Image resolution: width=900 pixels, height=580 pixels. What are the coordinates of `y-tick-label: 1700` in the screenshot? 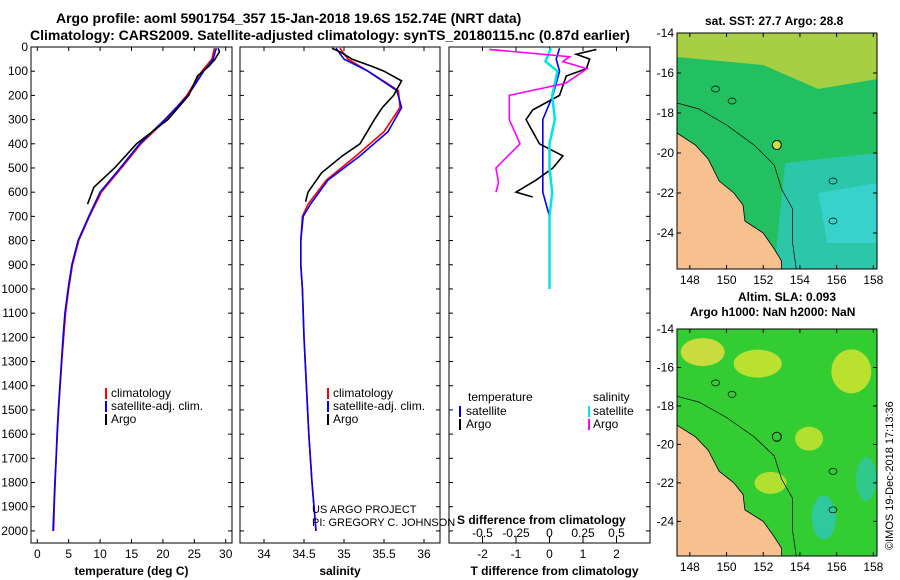 It's located at (14, 458).